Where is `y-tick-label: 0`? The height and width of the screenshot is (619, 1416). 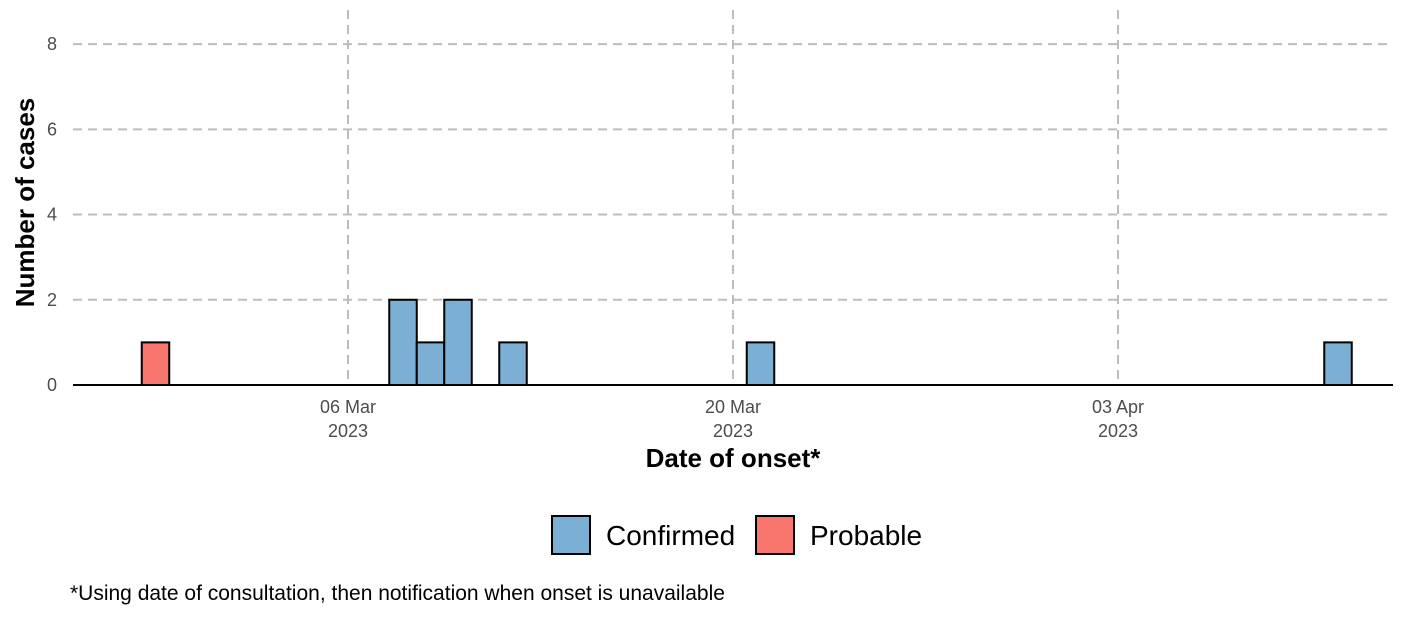
y-tick-label: 0 is located at coordinates (52, 385).